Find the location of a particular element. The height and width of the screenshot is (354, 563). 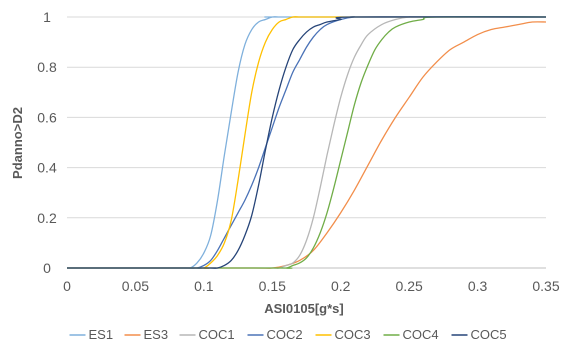

x-axis-title: ASI0105[g*s] is located at coordinates (303, 308).